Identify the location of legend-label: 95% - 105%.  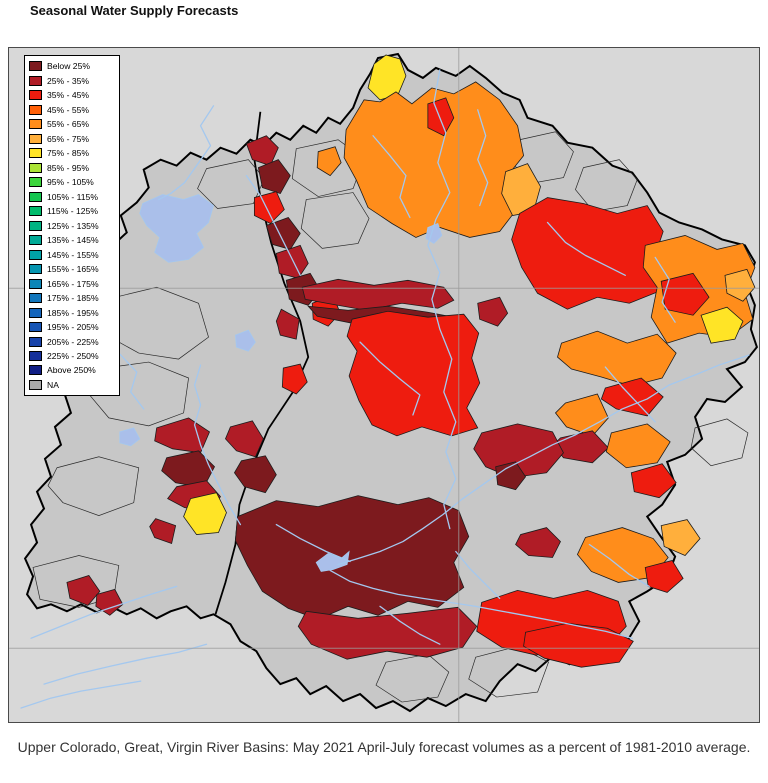
(70, 182).